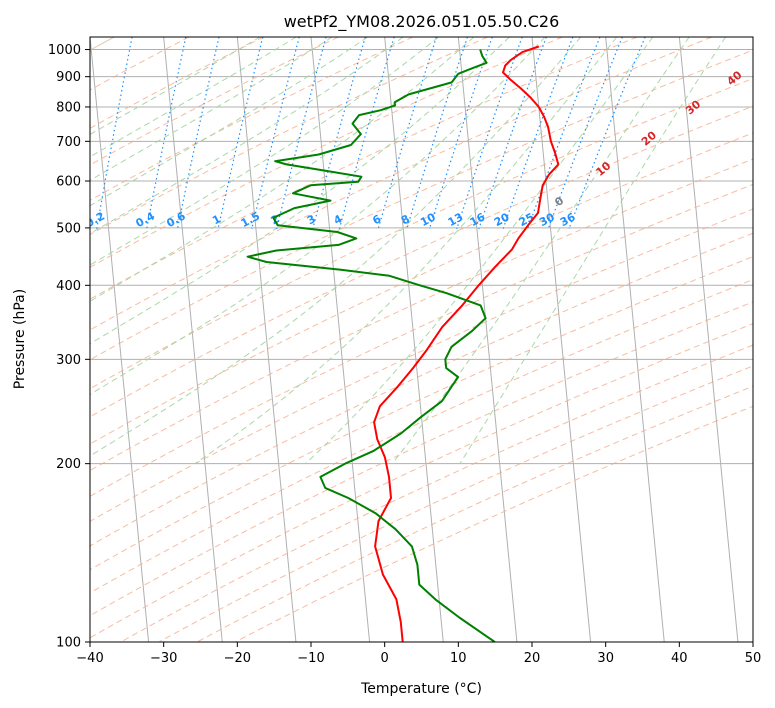  I want to click on x-tick-label: −20, so click(237, 658).